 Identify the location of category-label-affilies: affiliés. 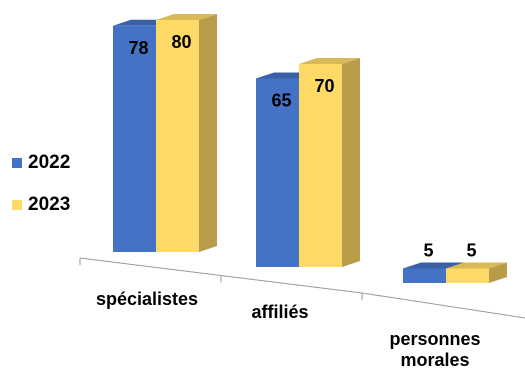
(280, 312).